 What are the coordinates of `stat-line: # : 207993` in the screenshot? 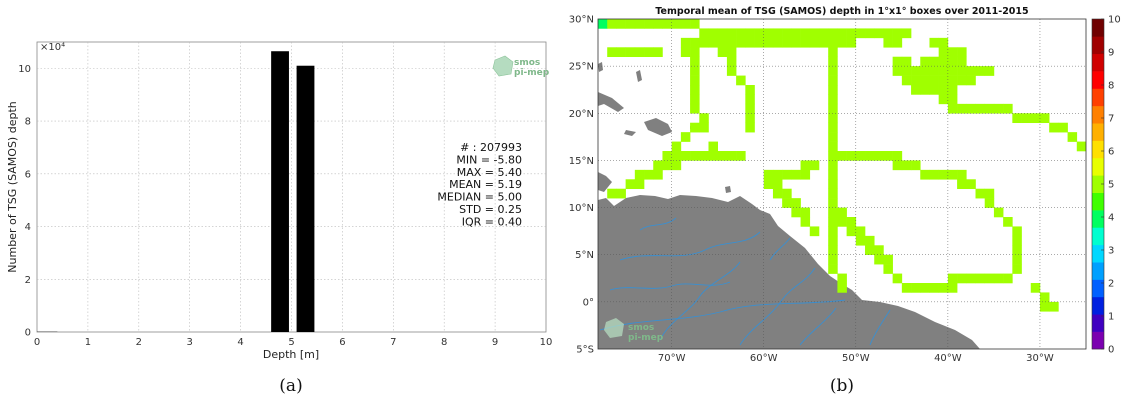 It's located at (491, 147).